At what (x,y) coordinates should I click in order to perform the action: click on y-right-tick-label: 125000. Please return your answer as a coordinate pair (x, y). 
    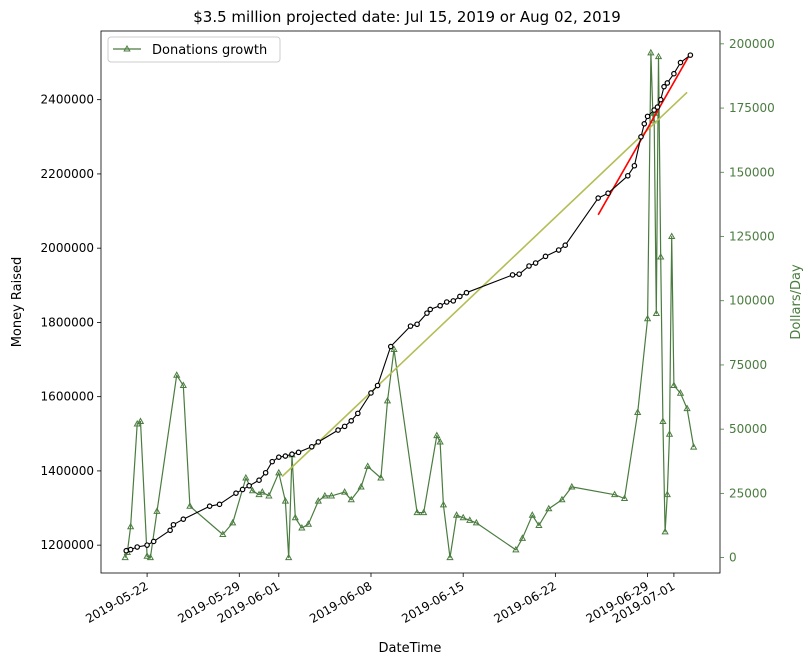
    Looking at the image, I should click on (752, 236).